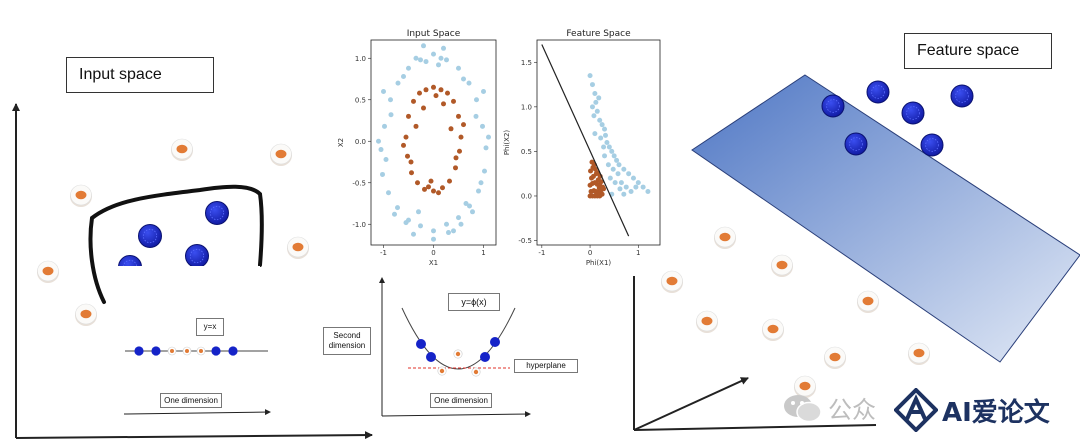  What do you see at coordinates (341, 142) in the screenshot?
I see `y-axis-label: X2` at bounding box center [341, 142].